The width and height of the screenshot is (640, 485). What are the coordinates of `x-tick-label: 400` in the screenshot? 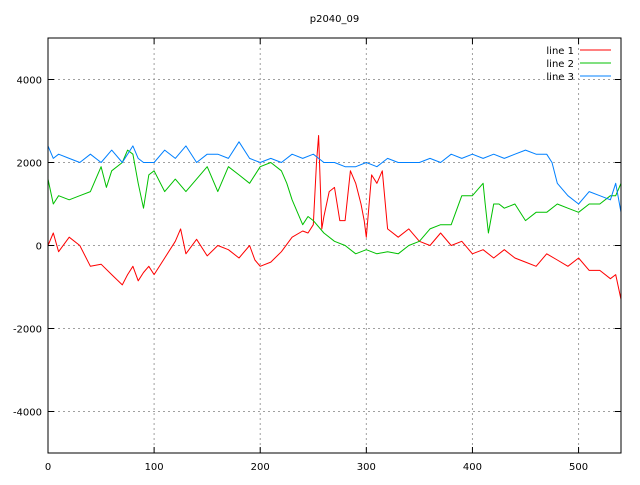 It's located at (472, 467).